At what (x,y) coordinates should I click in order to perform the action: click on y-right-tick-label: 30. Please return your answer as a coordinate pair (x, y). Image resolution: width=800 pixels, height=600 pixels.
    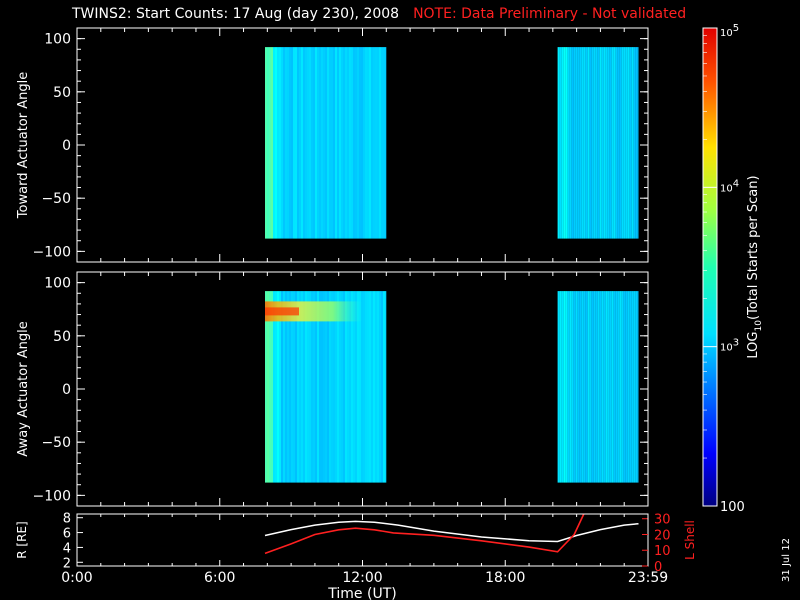
    Looking at the image, I should click on (662, 520).